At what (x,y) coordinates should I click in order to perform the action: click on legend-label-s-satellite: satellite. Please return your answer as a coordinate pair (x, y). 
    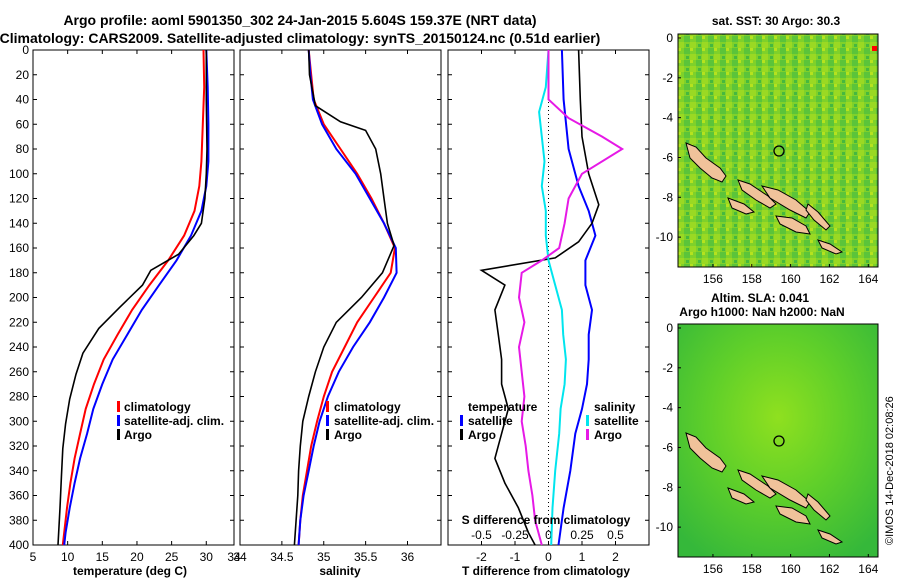
    Looking at the image, I should click on (616, 421).